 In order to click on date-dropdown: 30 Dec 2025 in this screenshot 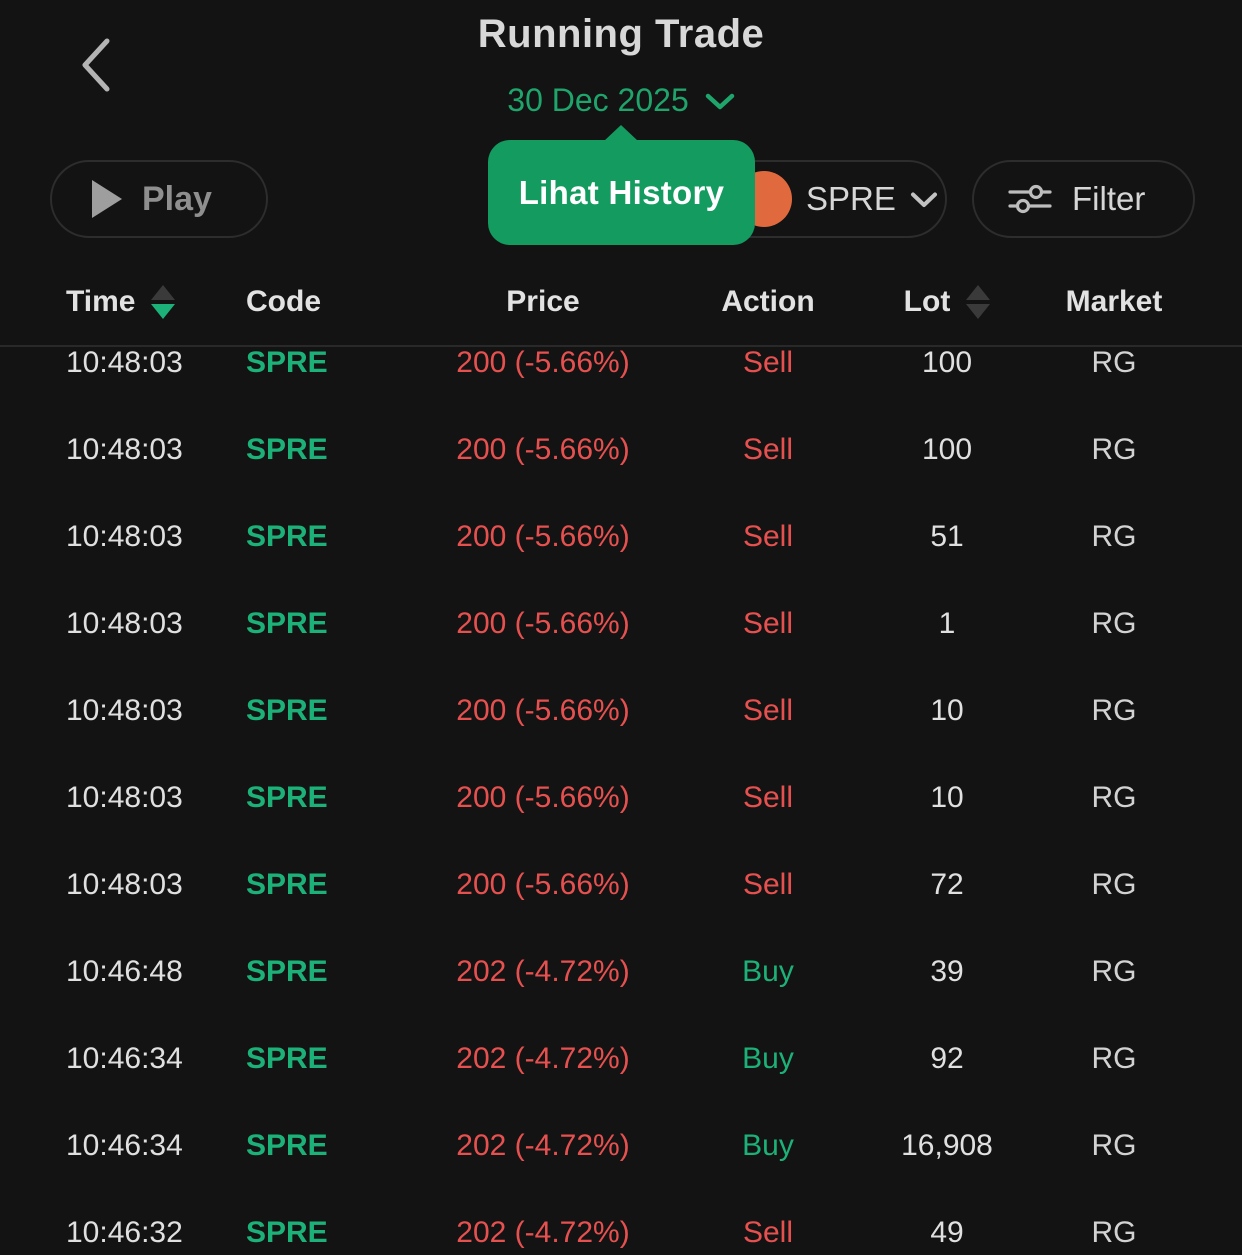, I will do `click(621, 100)`.